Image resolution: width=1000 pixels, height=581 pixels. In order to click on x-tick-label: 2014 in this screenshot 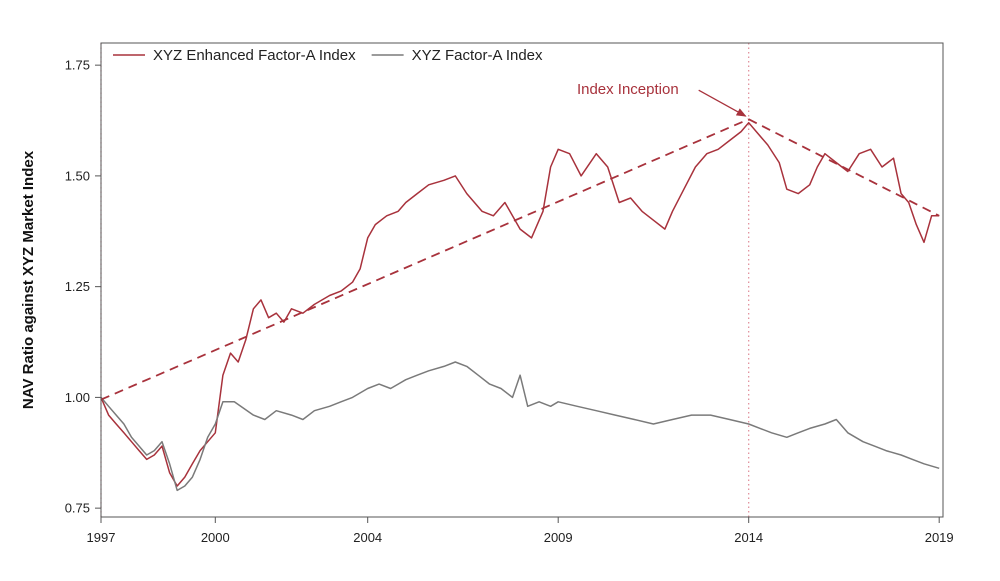, I will do `click(748, 537)`.